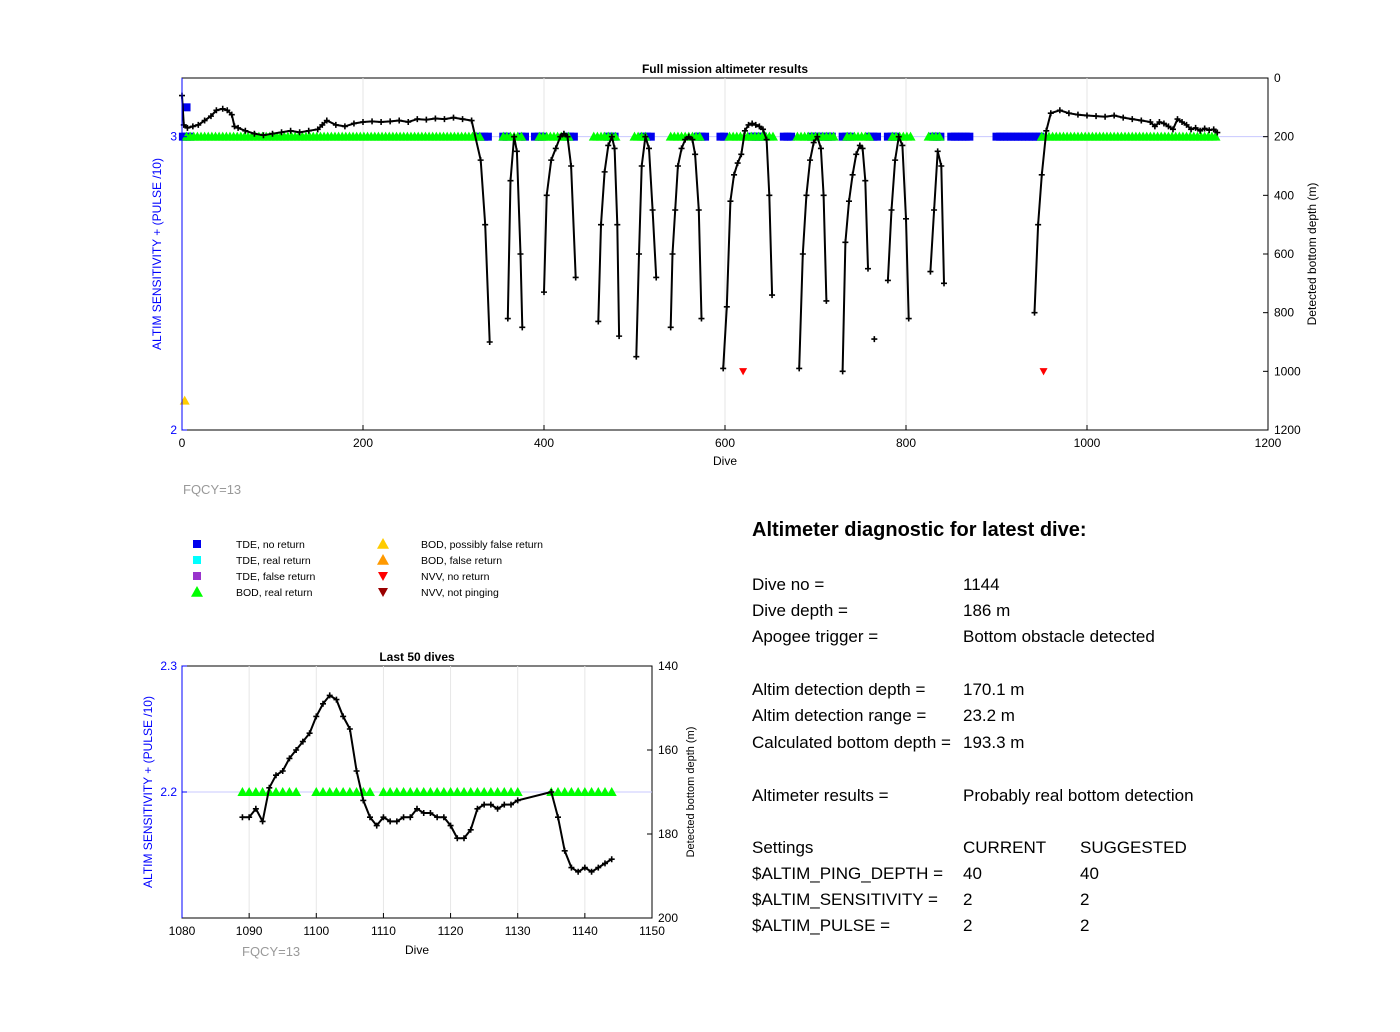 The width and height of the screenshot is (1400, 1032). I want to click on y2-tick-label: 1200, so click(1287, 430).